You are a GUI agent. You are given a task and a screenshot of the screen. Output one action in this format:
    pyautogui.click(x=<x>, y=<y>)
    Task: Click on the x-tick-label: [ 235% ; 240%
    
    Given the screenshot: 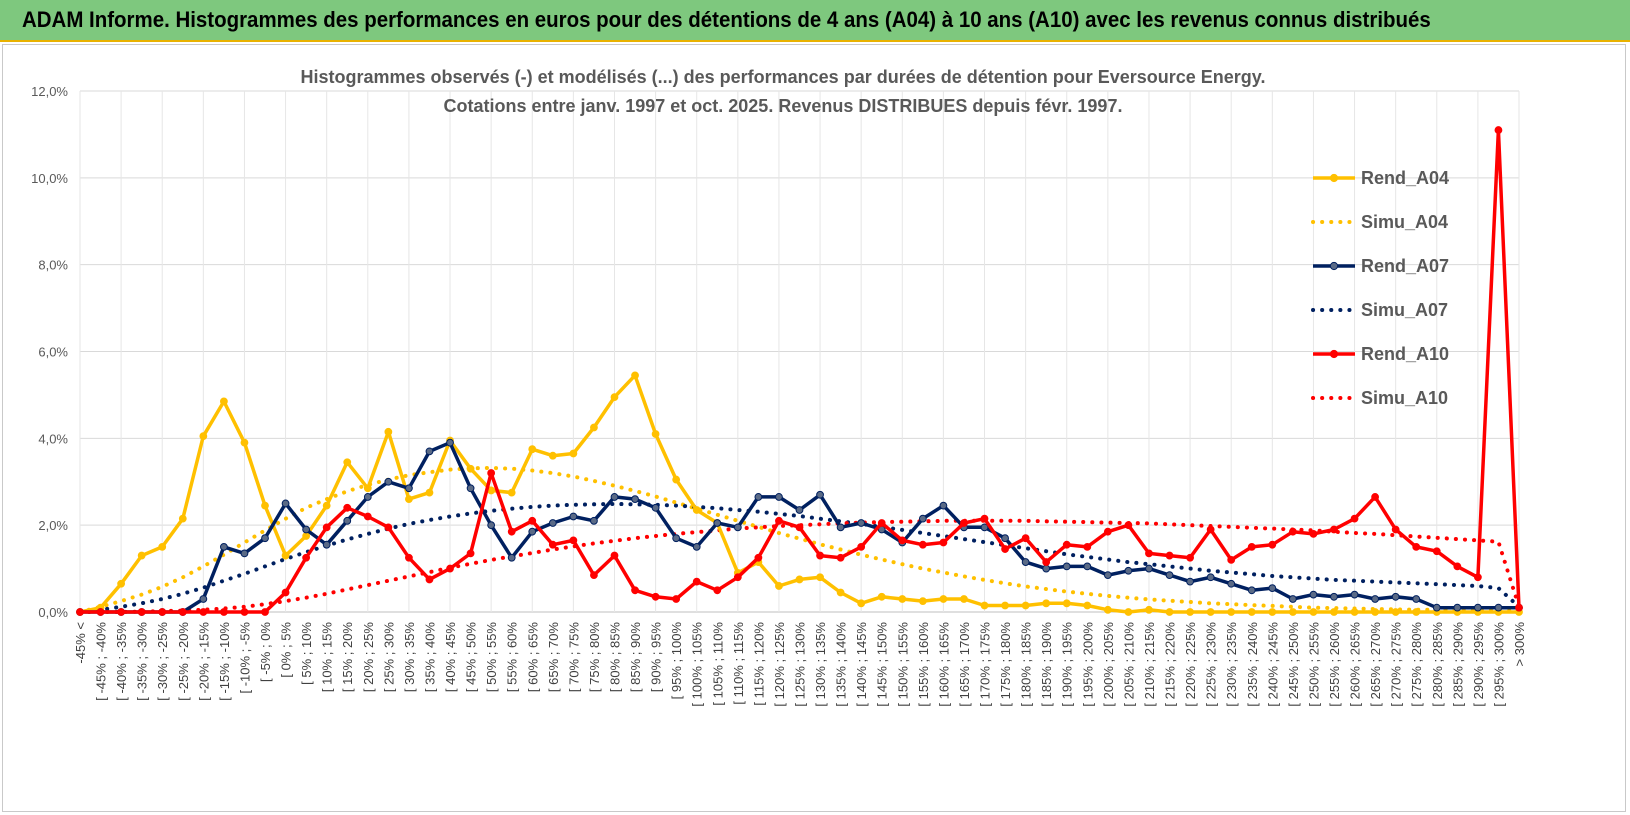 What is the action you would take?
    pyautogui.click(x=1252, y=664)
    